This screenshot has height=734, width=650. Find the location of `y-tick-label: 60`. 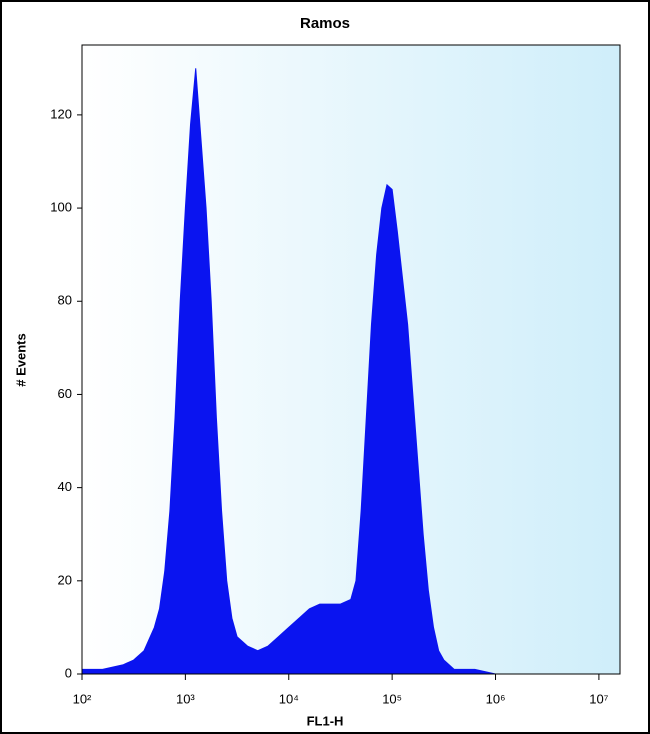

y-tick-label: 60 is located at coordinates (65, 393).